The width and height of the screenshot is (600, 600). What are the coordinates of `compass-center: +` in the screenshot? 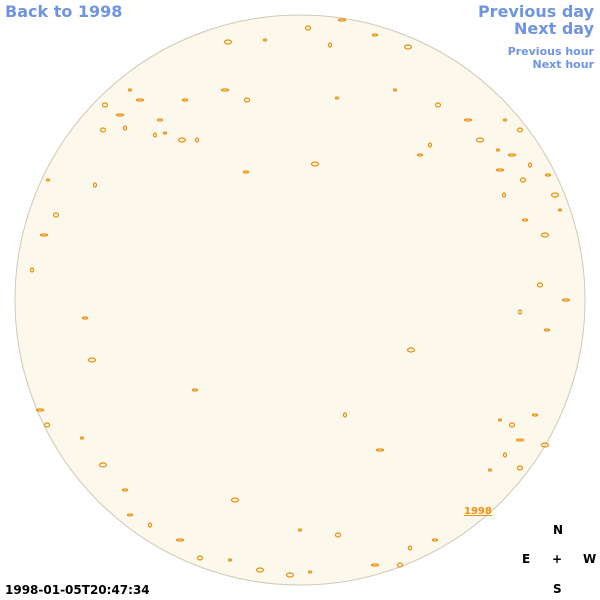 It's located at (557, 559).